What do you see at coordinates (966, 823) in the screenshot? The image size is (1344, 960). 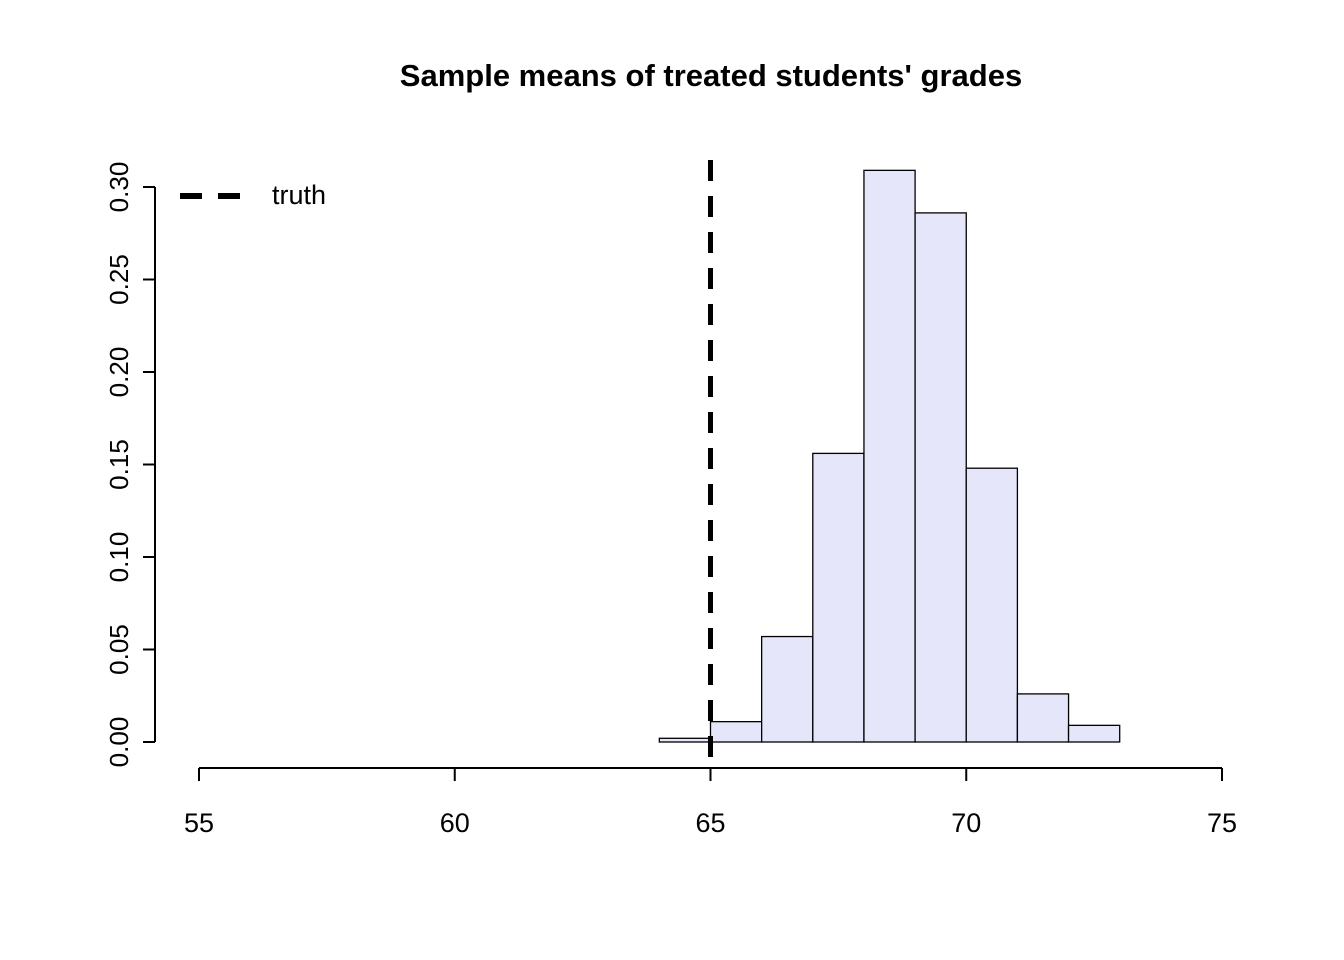 I see `x-axis-tick-label: 70` at bounding box center [966, 823].